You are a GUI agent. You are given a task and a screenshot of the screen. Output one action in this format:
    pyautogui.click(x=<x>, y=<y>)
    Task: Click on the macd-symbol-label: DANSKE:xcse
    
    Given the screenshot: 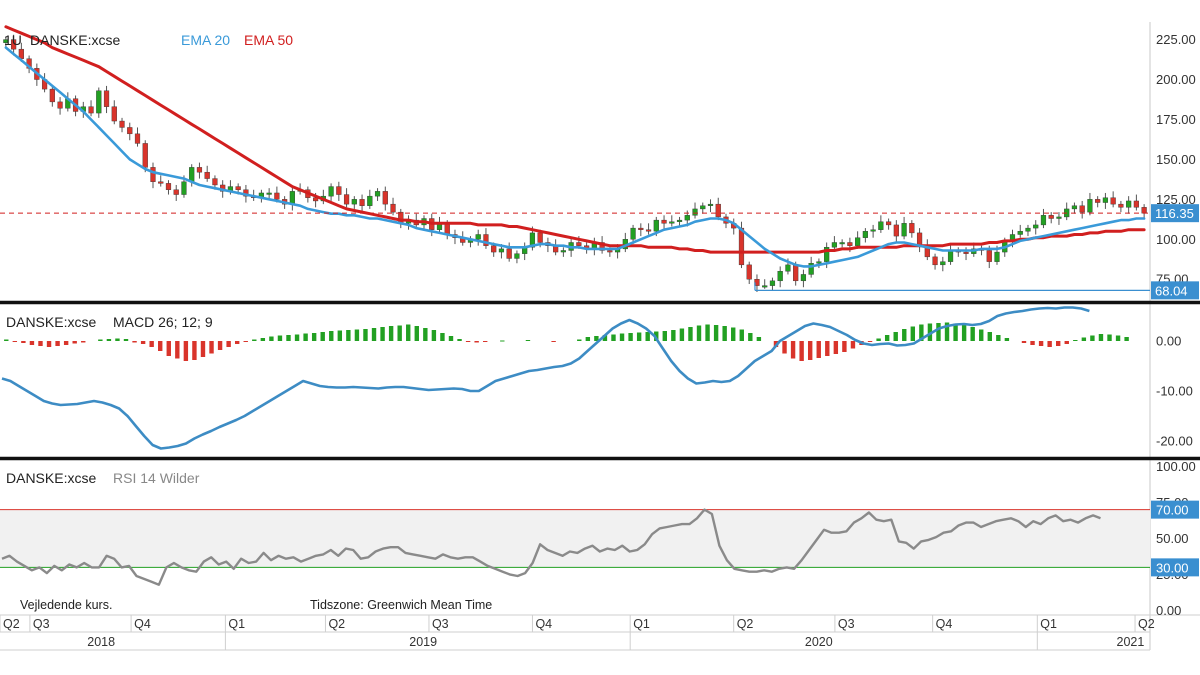 What is the action you would take?
    pyautogui.click(x=51, y=322)
    